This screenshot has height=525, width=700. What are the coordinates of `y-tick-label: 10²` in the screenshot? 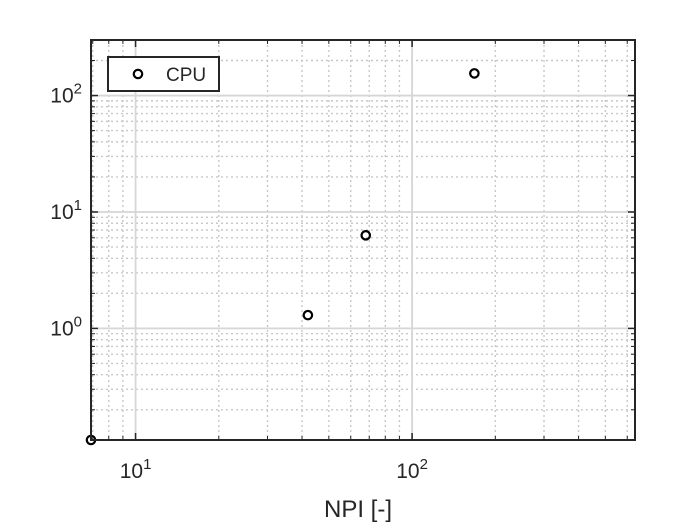 It's located at (66, 94).